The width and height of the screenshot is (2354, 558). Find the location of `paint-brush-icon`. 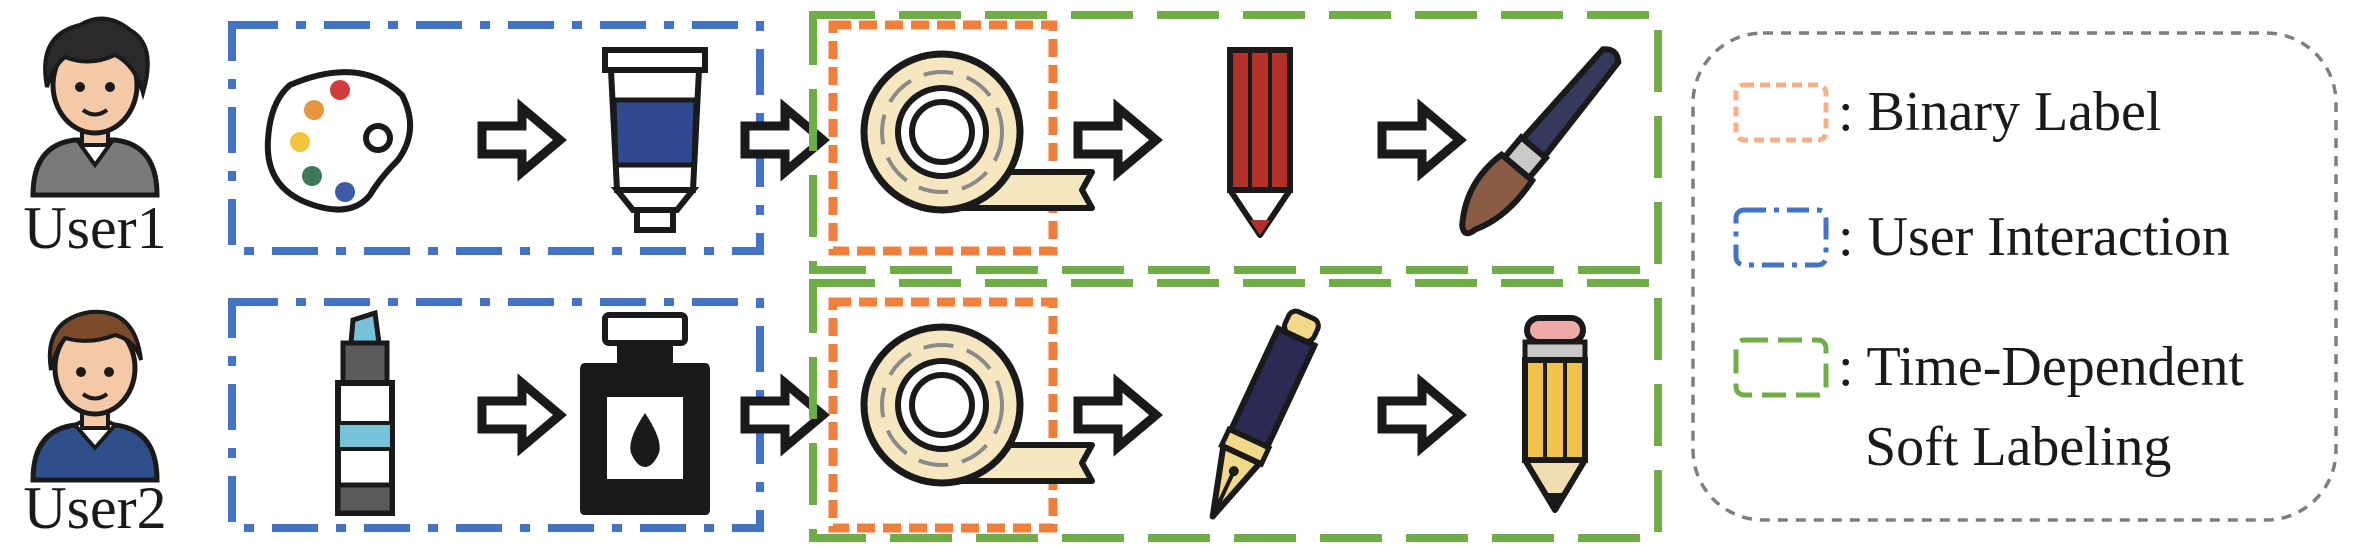

paint-brush-icon is located at coordinates (1540, 141).